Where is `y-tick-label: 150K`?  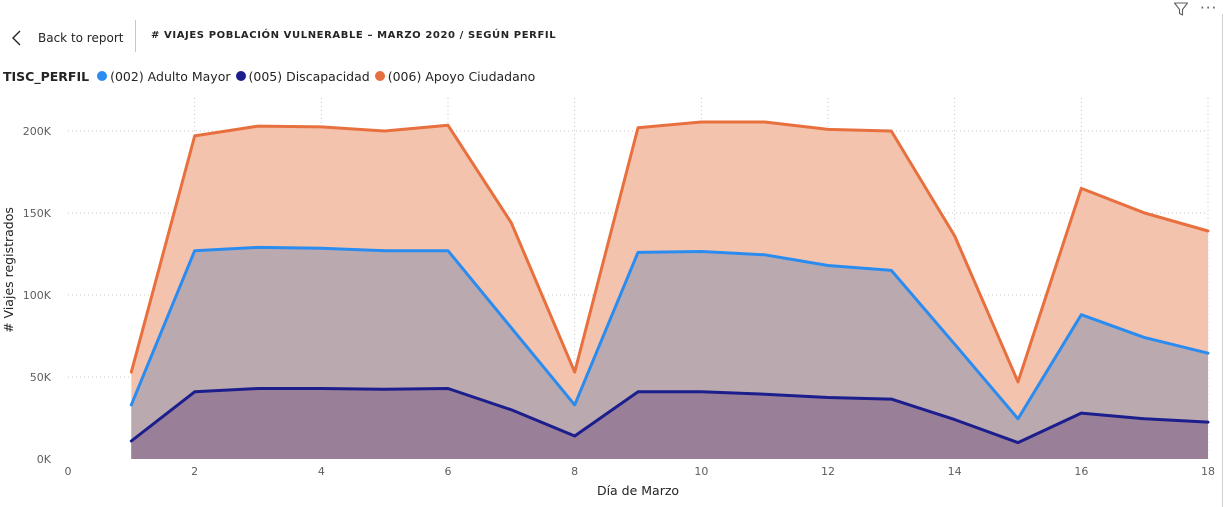
y-tick-label: 150K is located at coordinates (37, 213).